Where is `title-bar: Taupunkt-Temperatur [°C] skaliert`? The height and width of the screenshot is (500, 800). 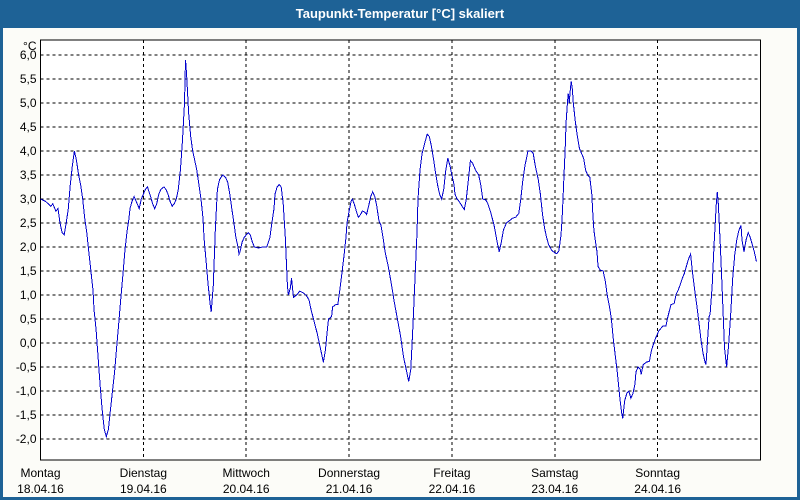
title-bar: Taupunkt-Temperatur [°C] skaliert is located at coordinates (400, 14).